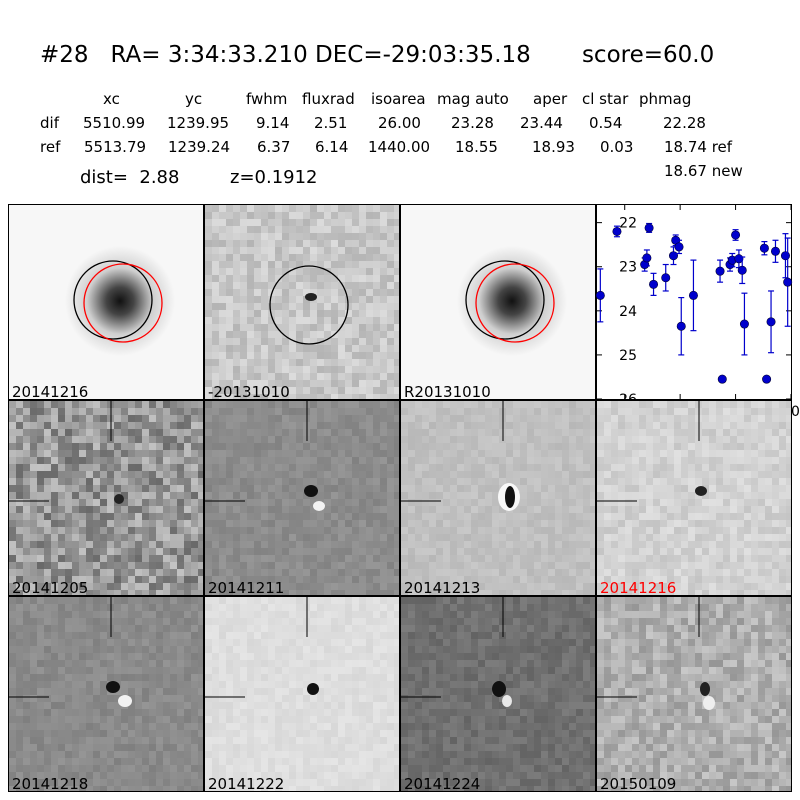 The height and width of the screenshot is (800, 800). Describe the element at coordinates (476, 147) in the screenshot. I see `table-cell: 18.55` at that location.